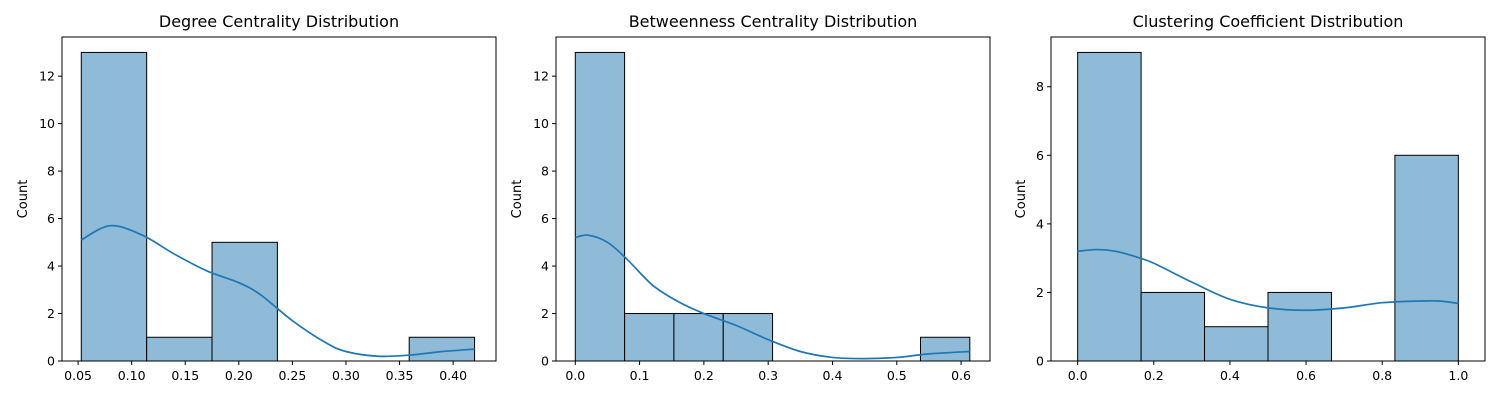 The image size is (1500, 400). Describe the element at coordinates (897, 375) in the screenshot. I see `x-tick-label: 0.5` at that location.